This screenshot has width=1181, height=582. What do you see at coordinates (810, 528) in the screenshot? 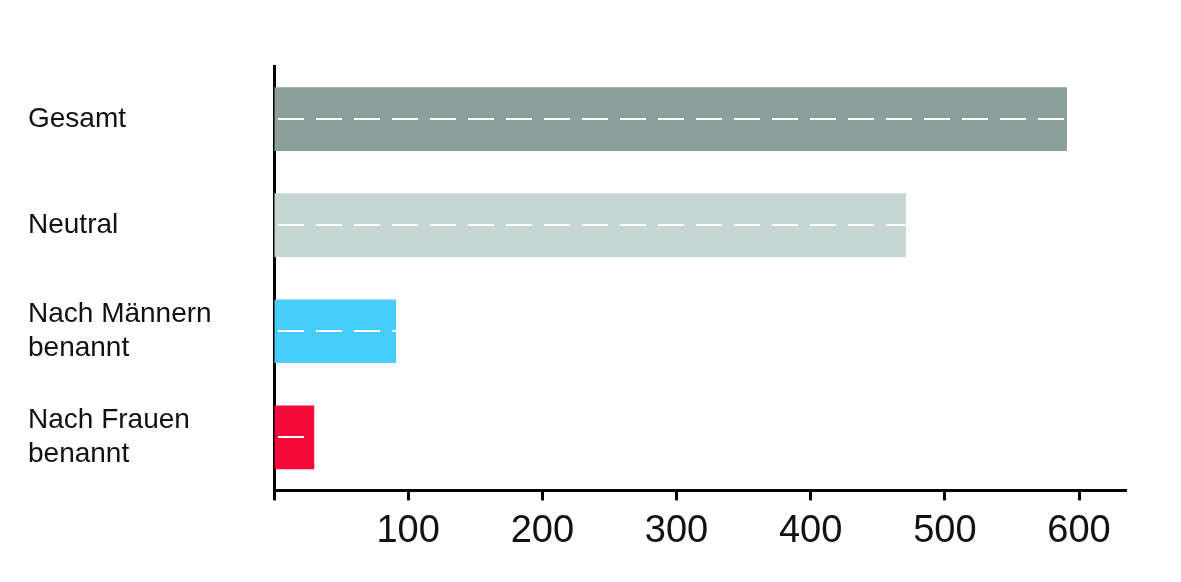
I see `x-tick-label: 400` at bounding box center [810, 528].